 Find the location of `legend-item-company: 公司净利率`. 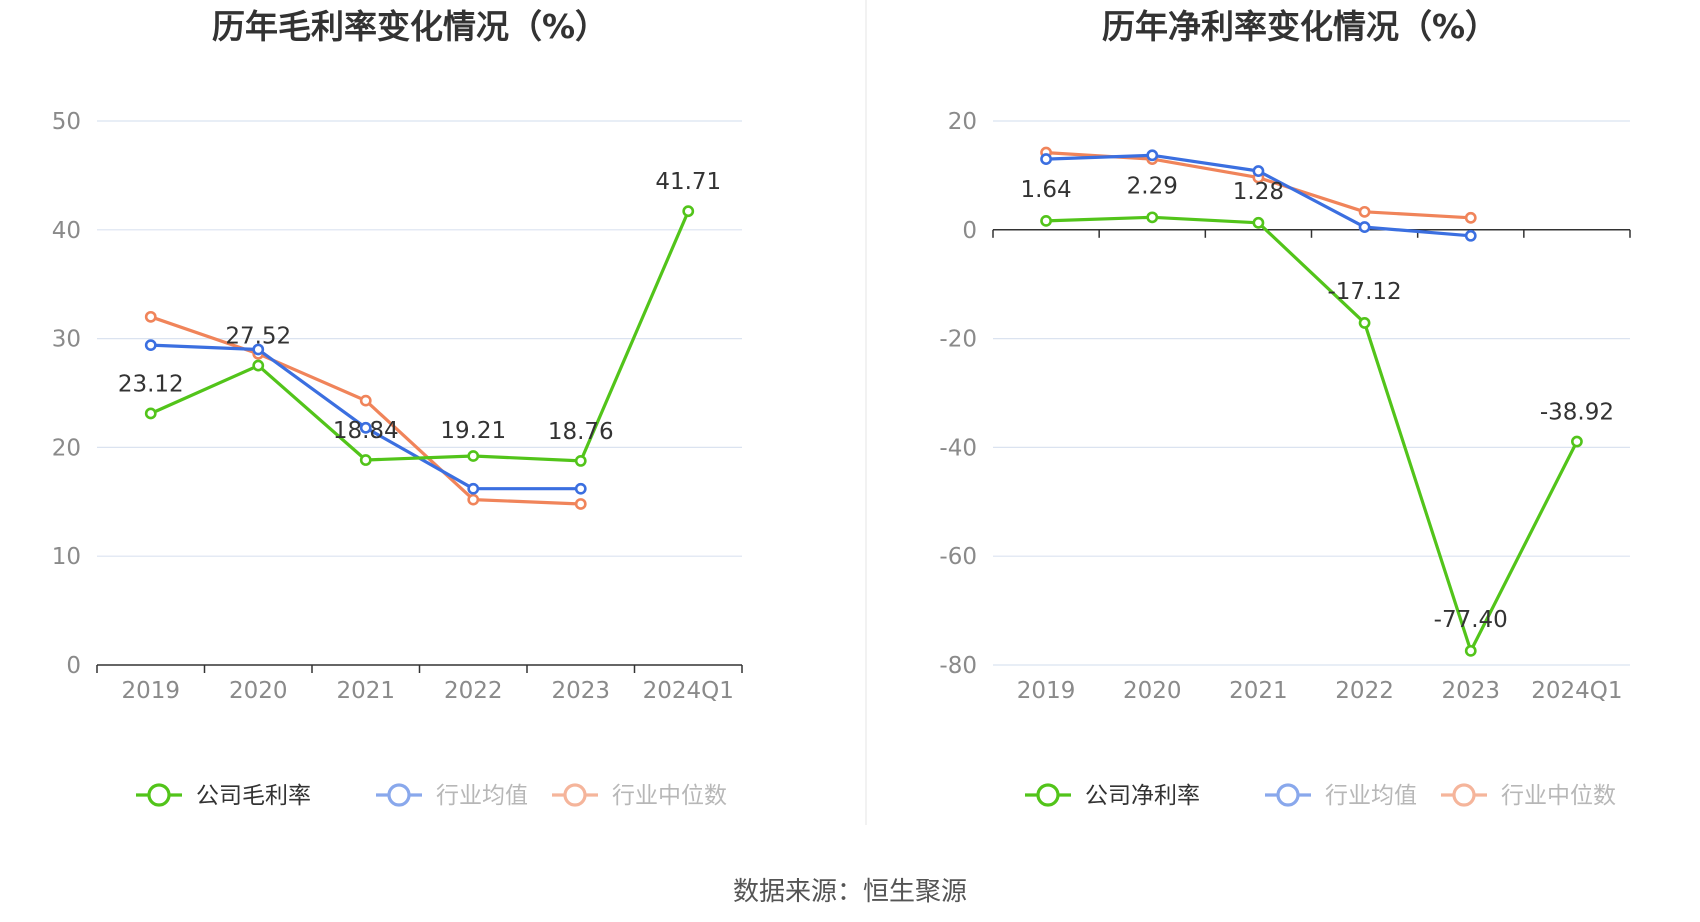

legend-item-company: 公司净利率 is located at coordinates (1112, 796).